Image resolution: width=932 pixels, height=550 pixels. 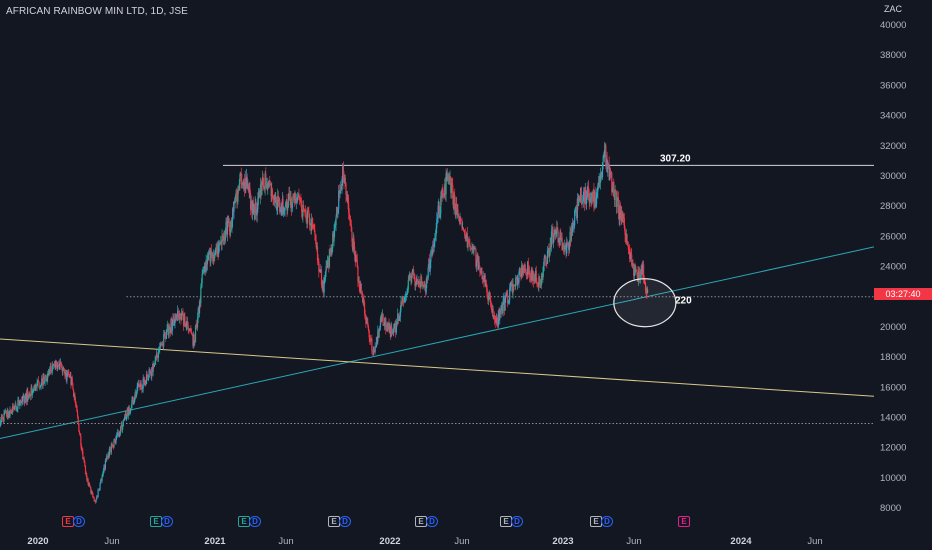 What do you see at coordinates (97, 11) in the screenshot?
I see `symbol-title: AFRICAN RAINBOW MIN LTD, 1D, JSE` at bounding box center [97, 11].